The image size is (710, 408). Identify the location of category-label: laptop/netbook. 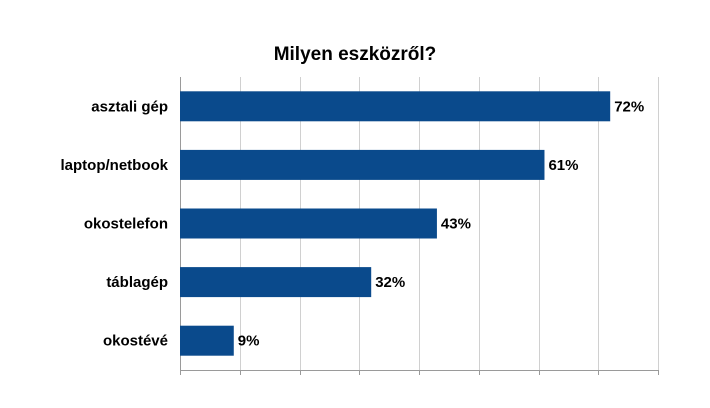
(115, 165).